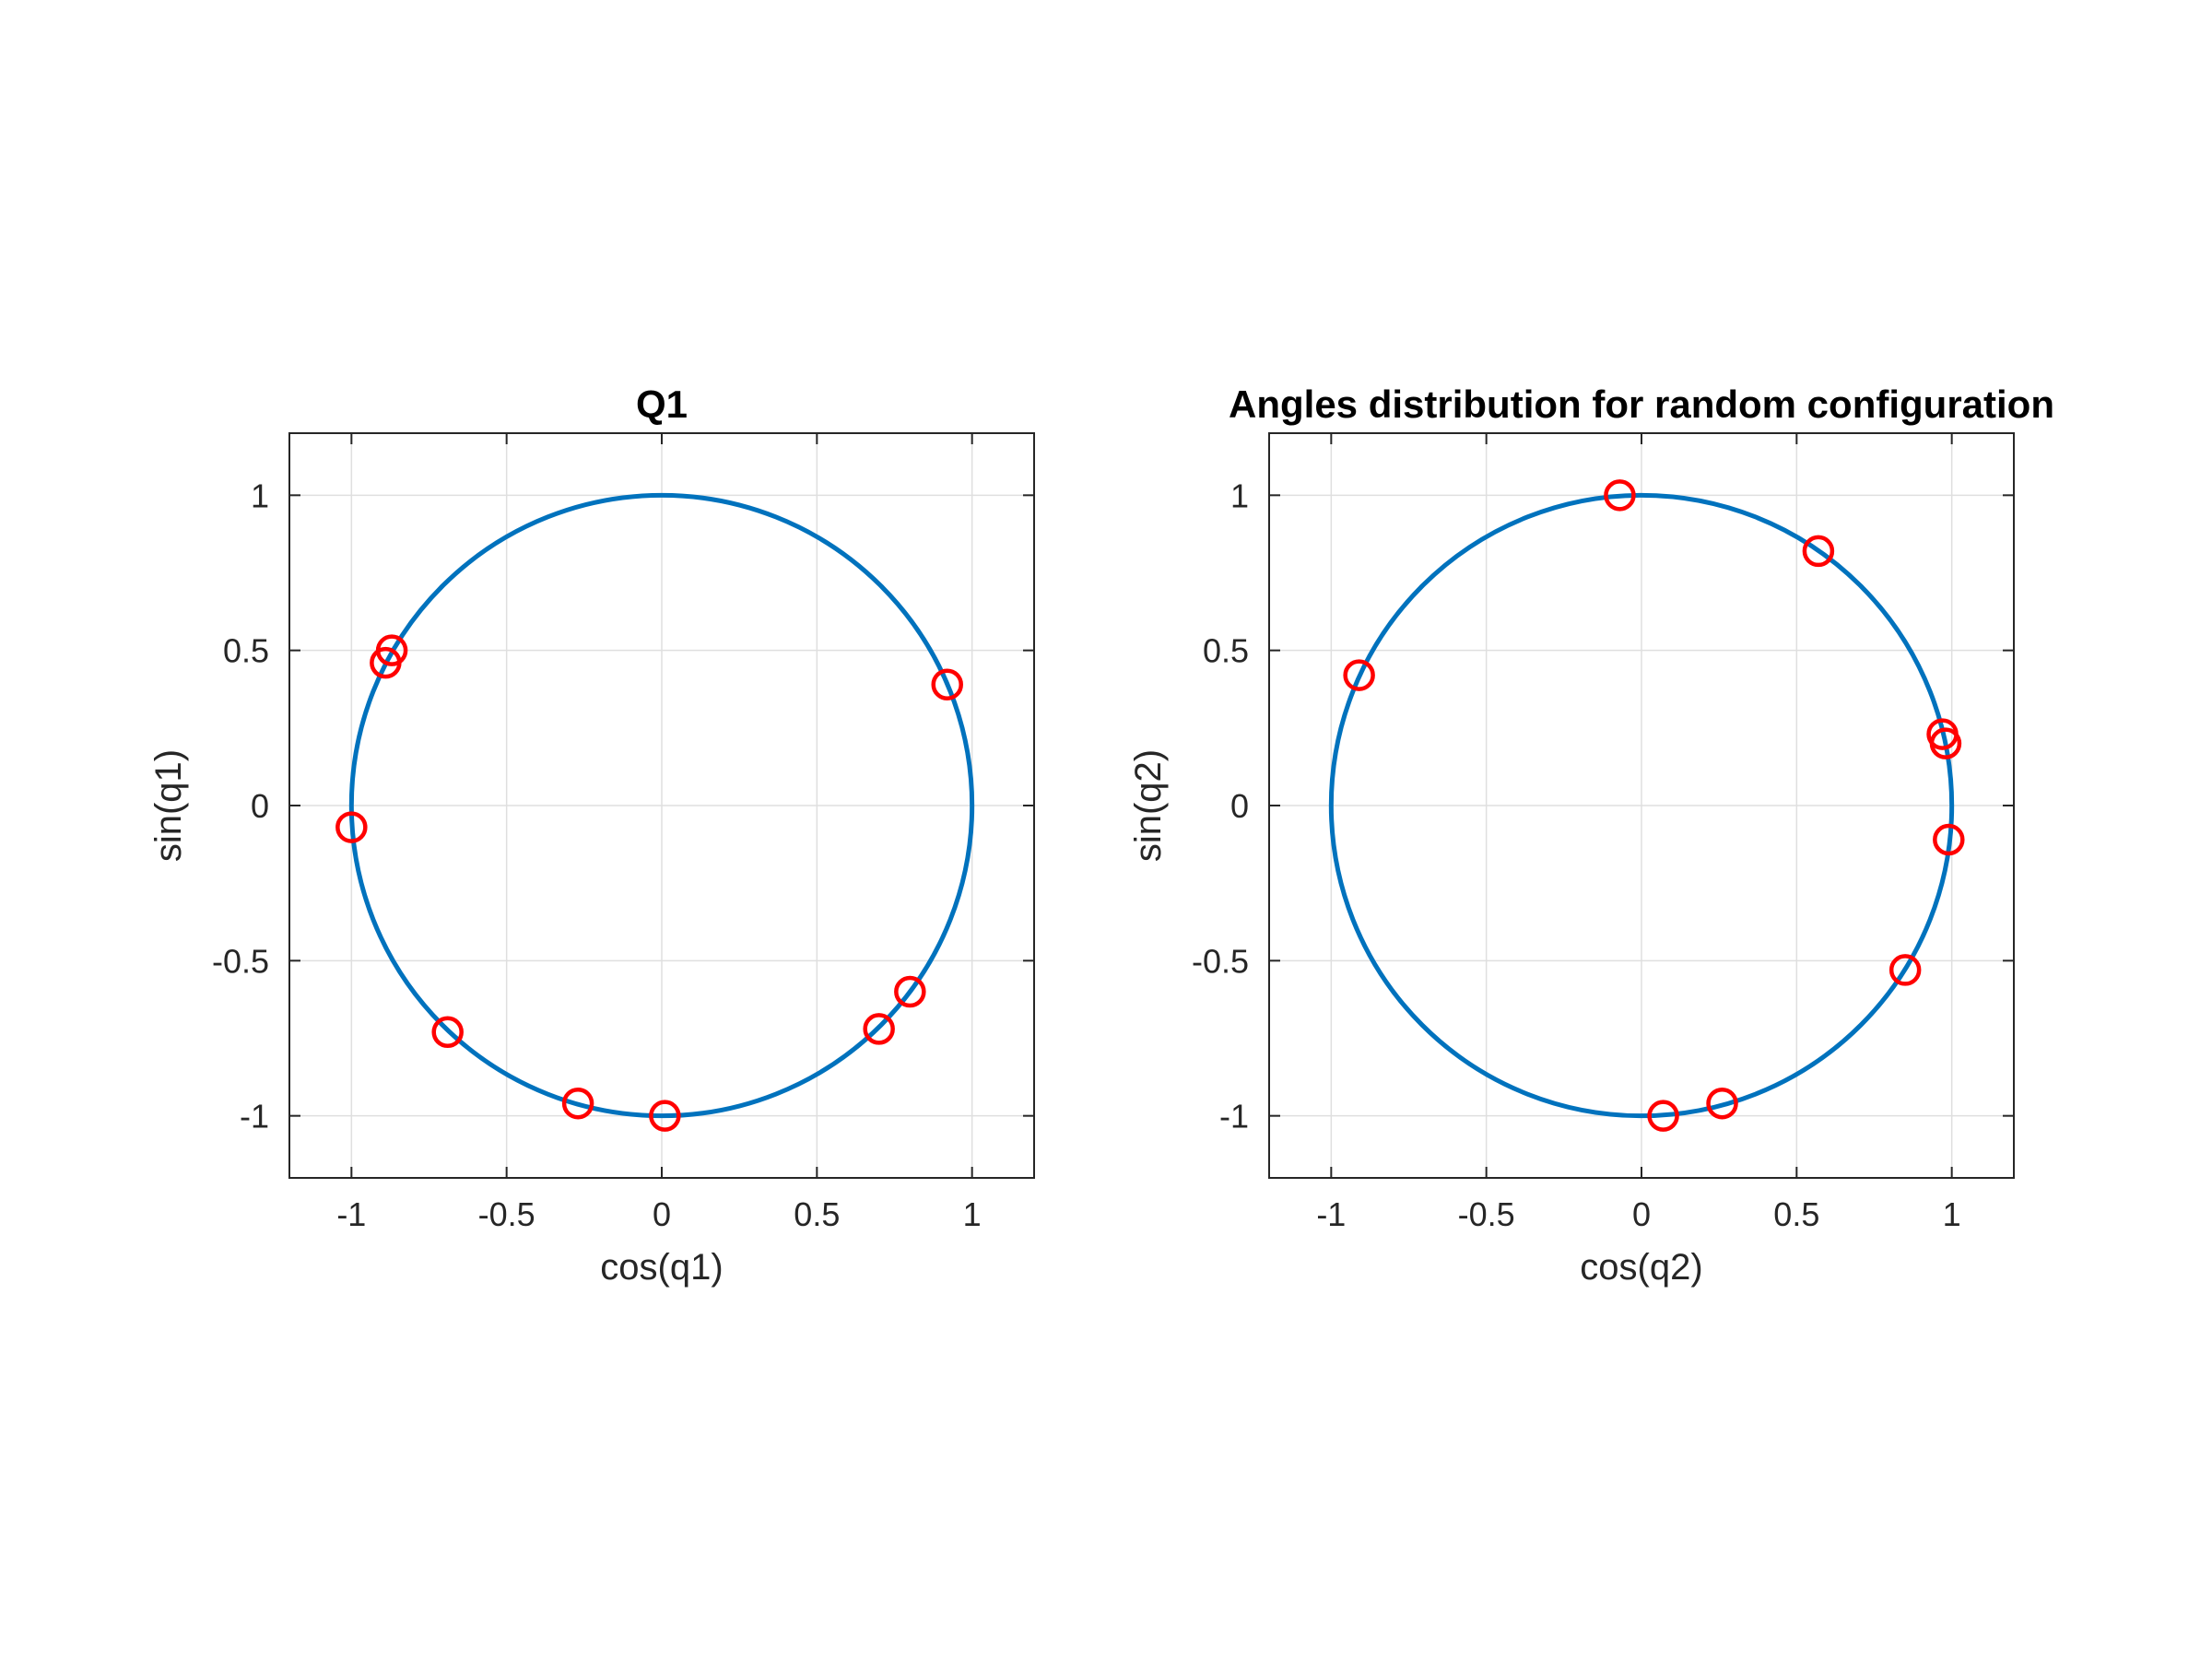  I want to click on x-axis-label: cos(q2), so click(1641, 1267).